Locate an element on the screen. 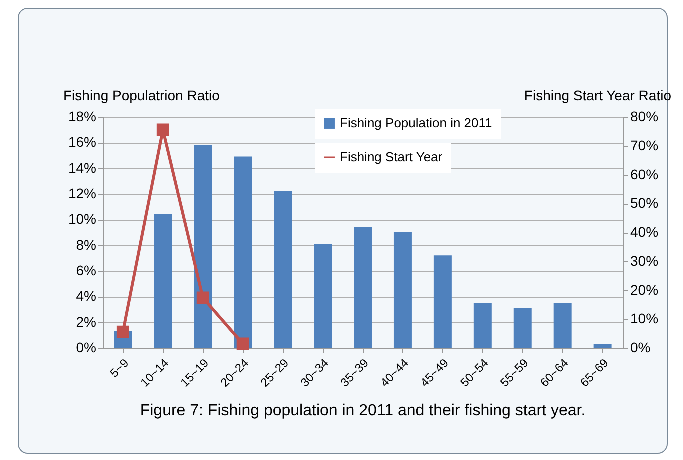 The width and height of the screenshot is (683, 460). y-tick-label: 12% is located at coordinates (82, 194).